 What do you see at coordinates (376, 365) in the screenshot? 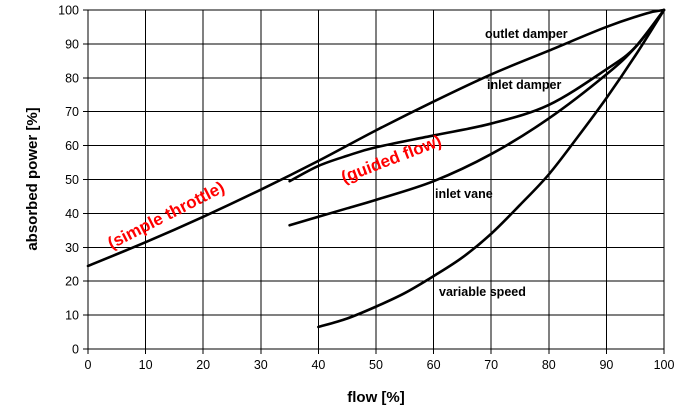
I see `x-tick-label-5: 50` at bounding box center [376, 365].